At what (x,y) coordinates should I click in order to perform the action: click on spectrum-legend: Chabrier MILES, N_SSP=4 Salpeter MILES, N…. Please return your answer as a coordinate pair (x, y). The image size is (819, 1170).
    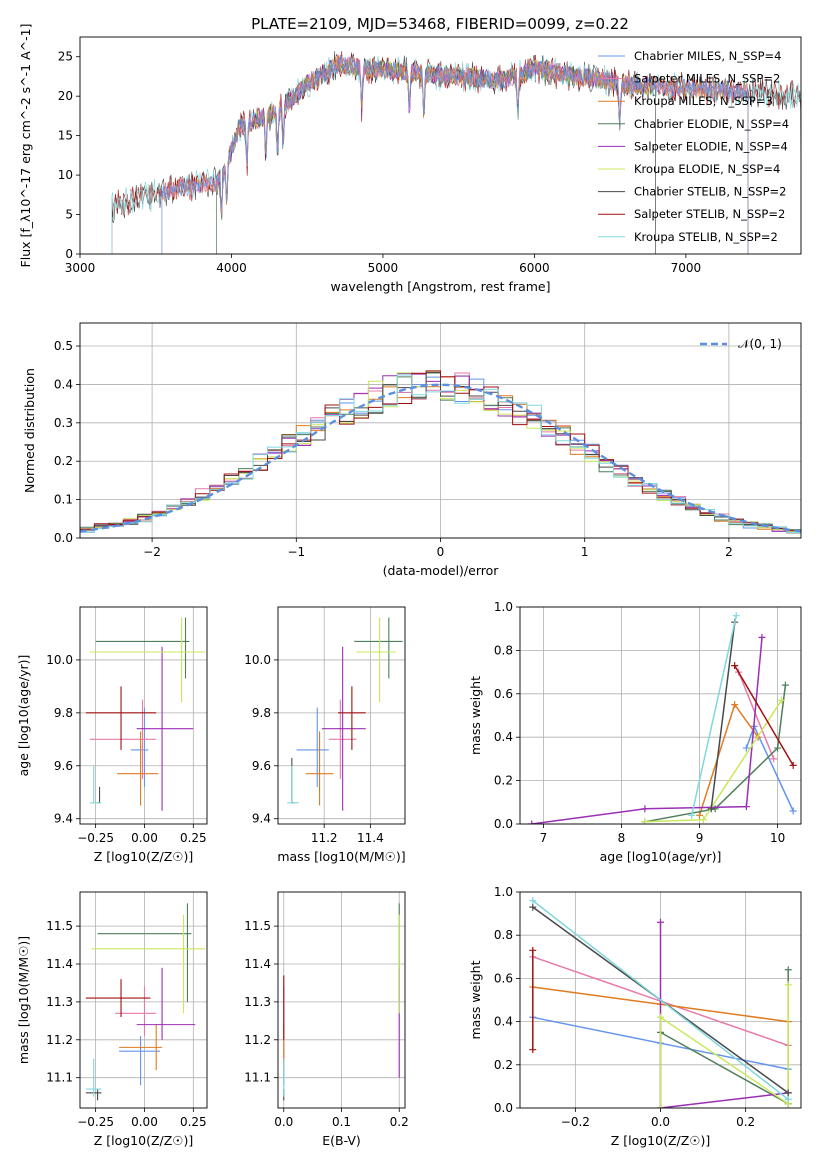
    Looking at the image, I should click on (693, 146).